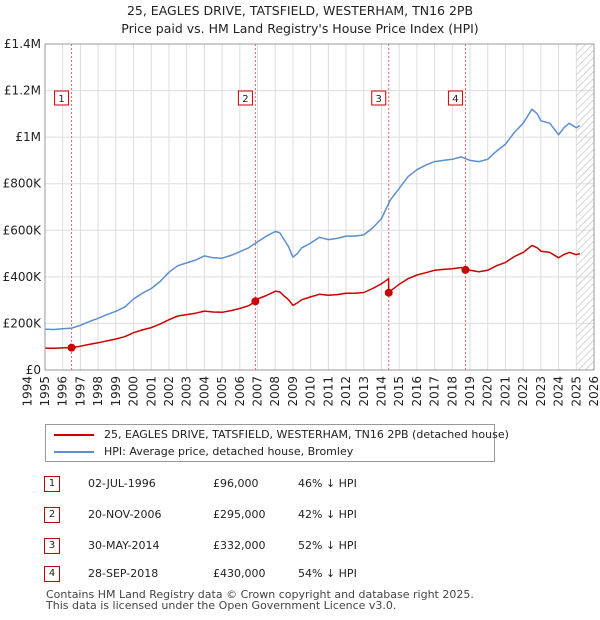  I want to click on y-tick-label: £0, so click(33, 370).